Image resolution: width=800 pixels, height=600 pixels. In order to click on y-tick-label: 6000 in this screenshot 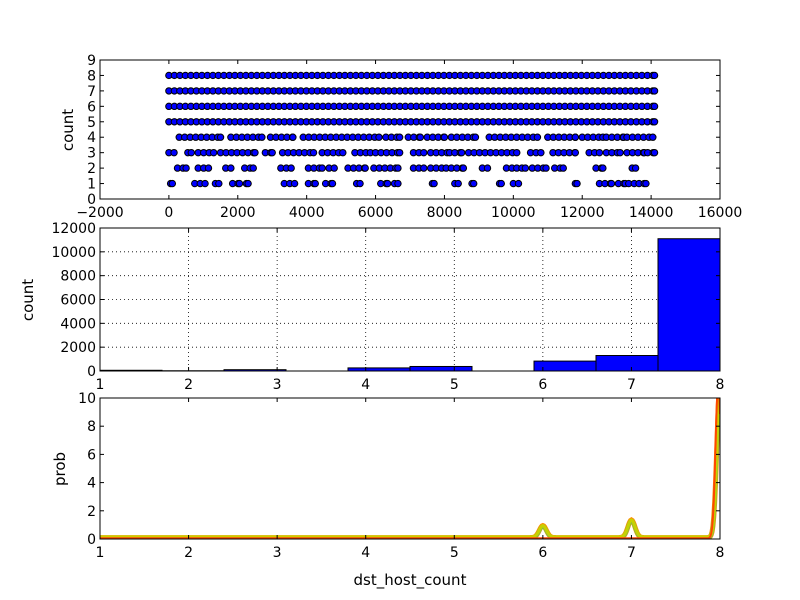, I will do `click(78, 301)`.